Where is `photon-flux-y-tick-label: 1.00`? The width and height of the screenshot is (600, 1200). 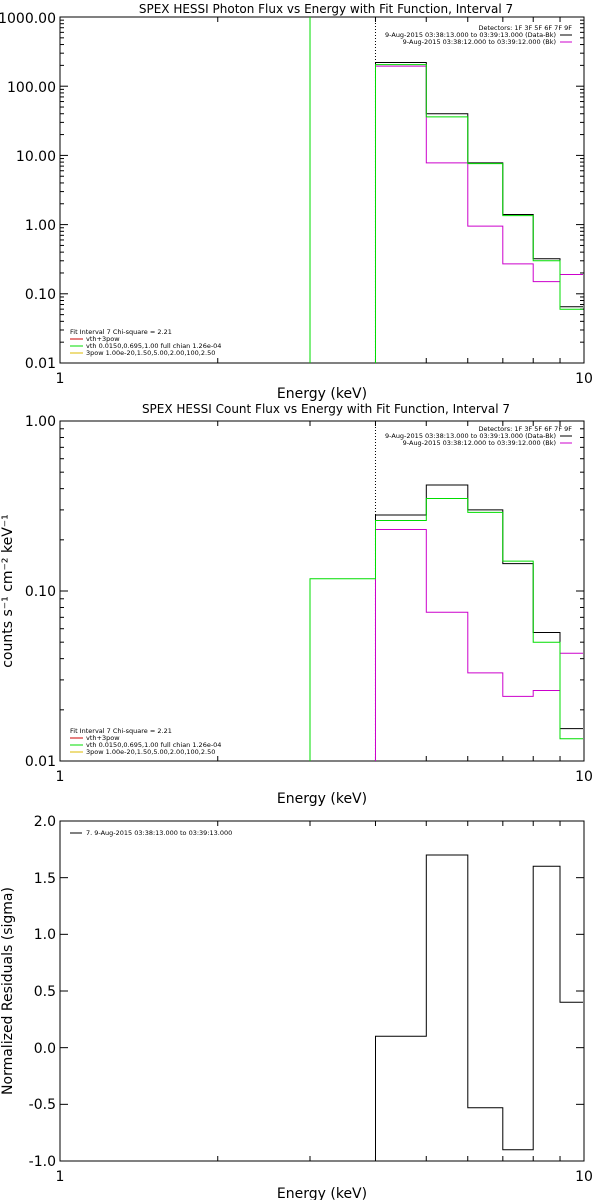 photon-flux-y-tick-label: 1.00 is located at coordinates (40, 226).